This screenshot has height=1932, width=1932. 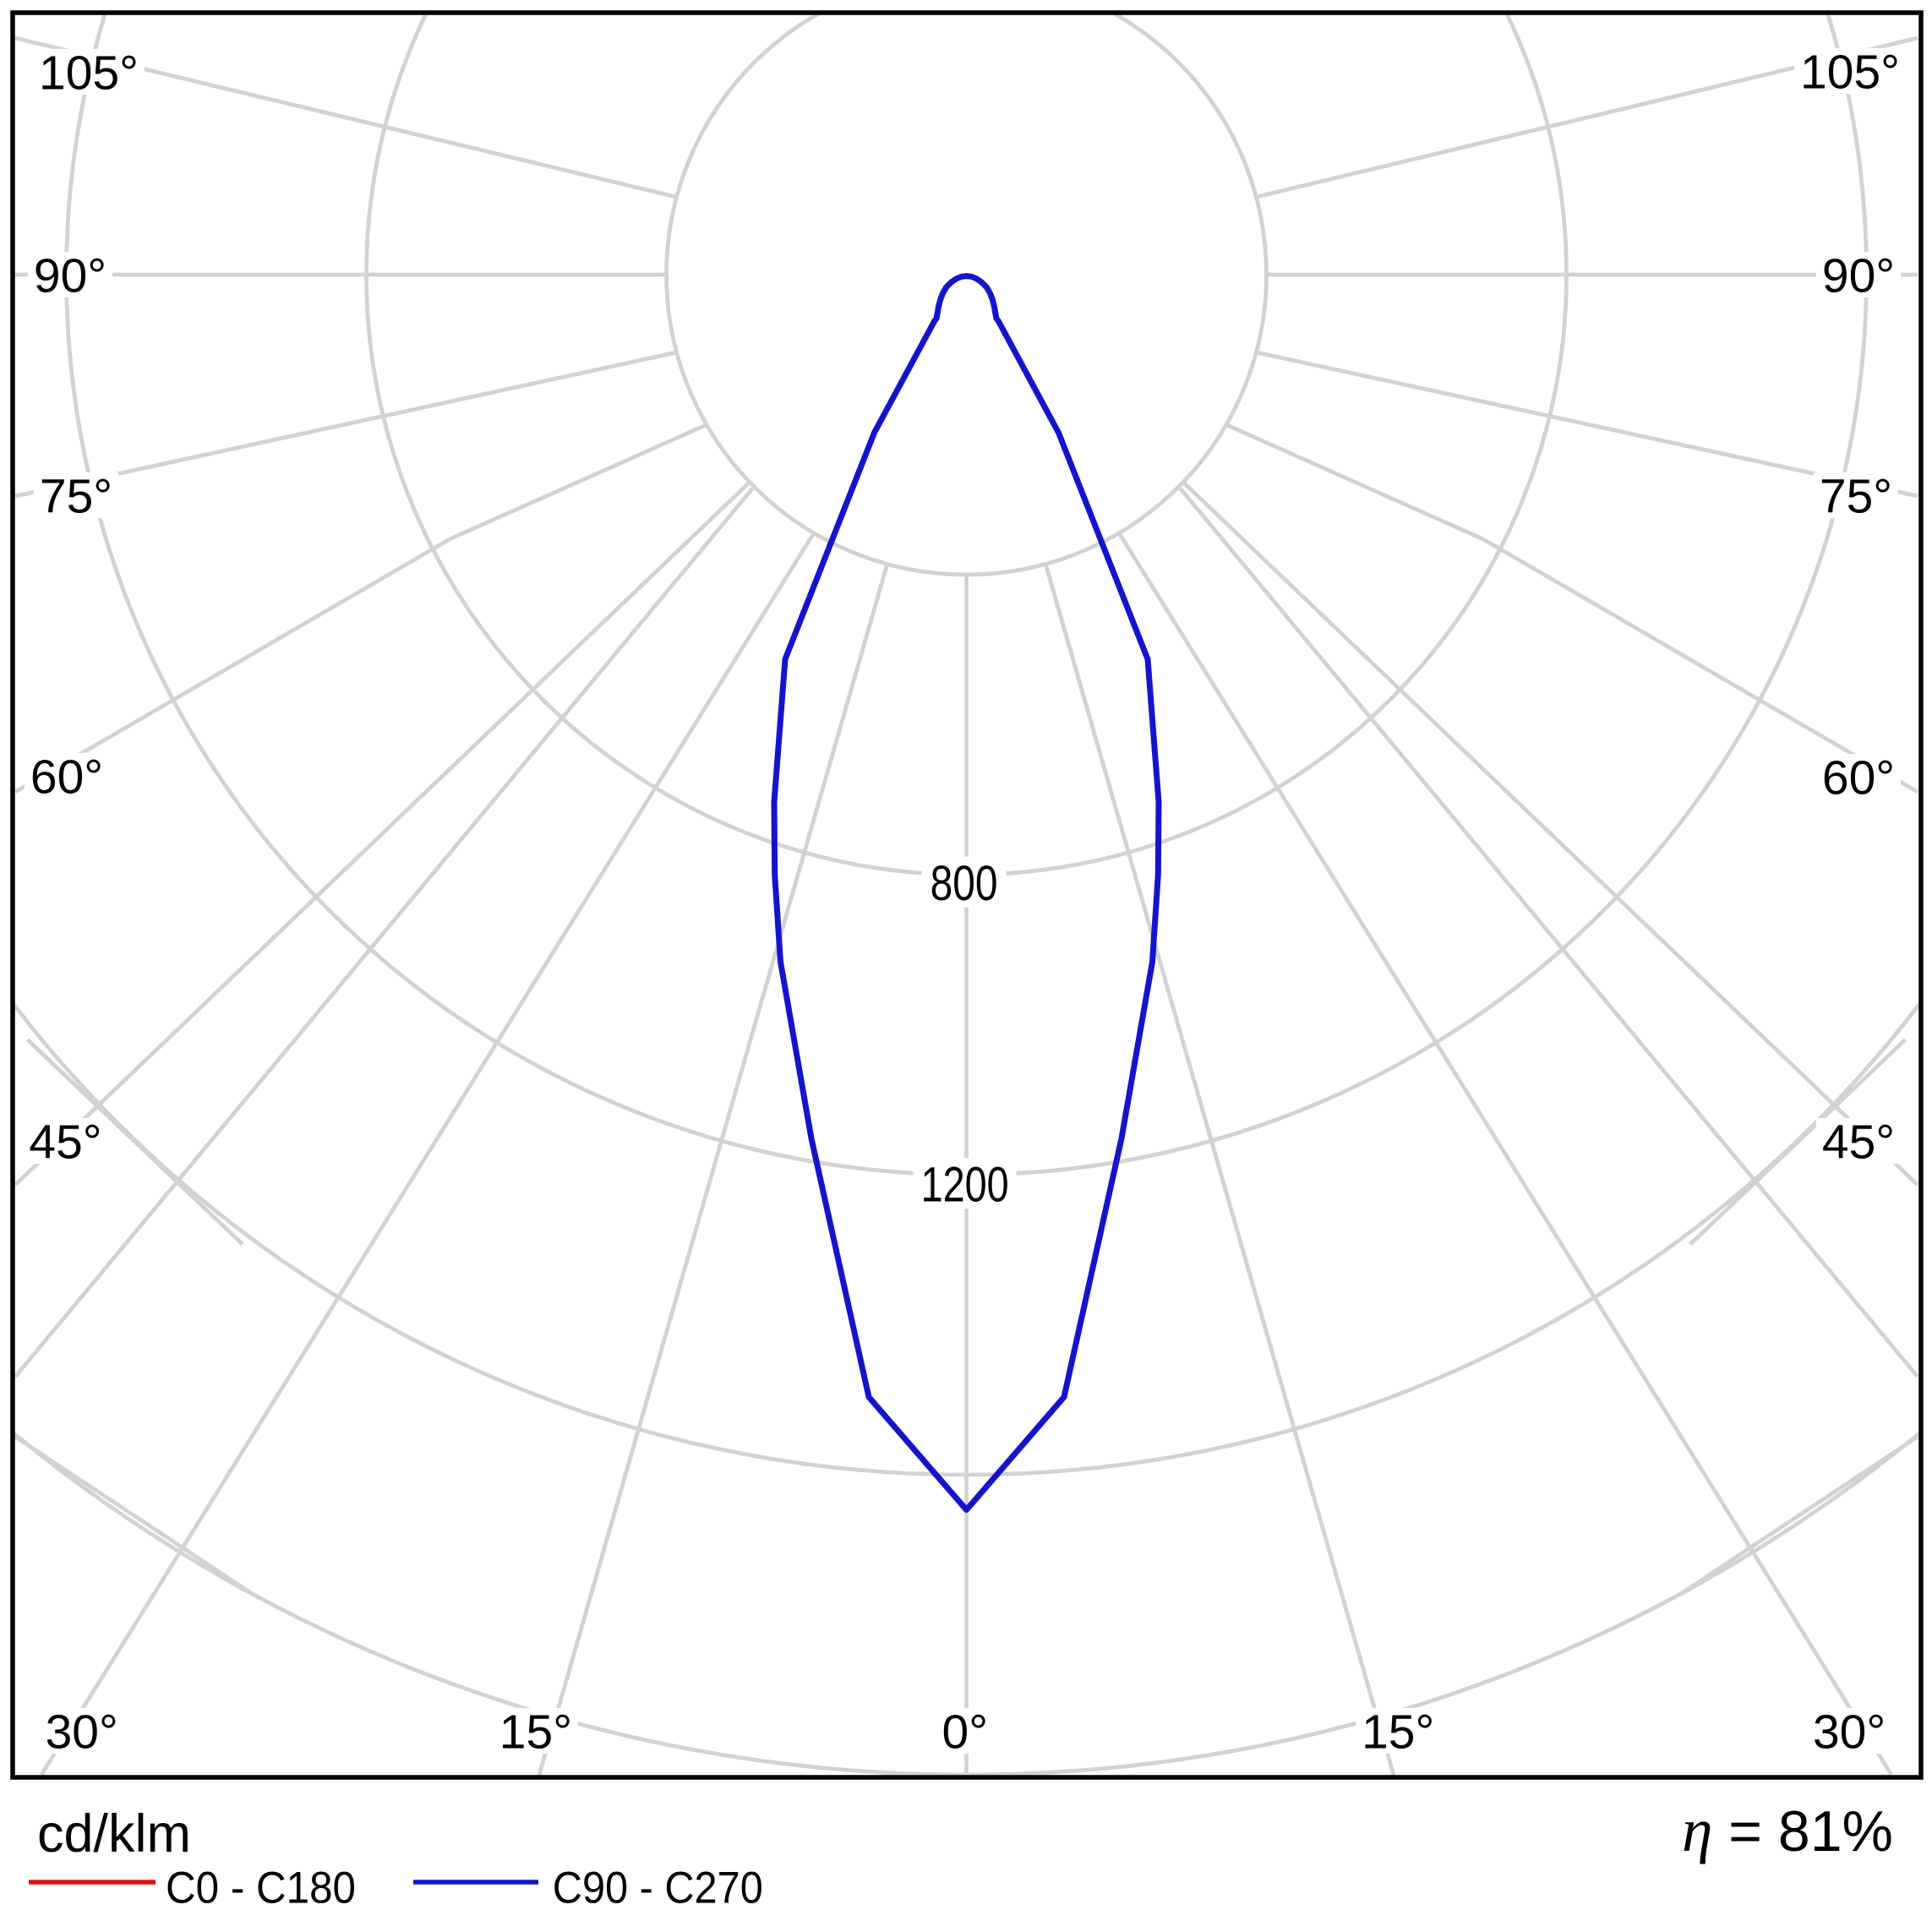 What do you see at coordinates (964, 883) in the screenshot?
I see `svg-text: 800` at bounding box center [964, 883].